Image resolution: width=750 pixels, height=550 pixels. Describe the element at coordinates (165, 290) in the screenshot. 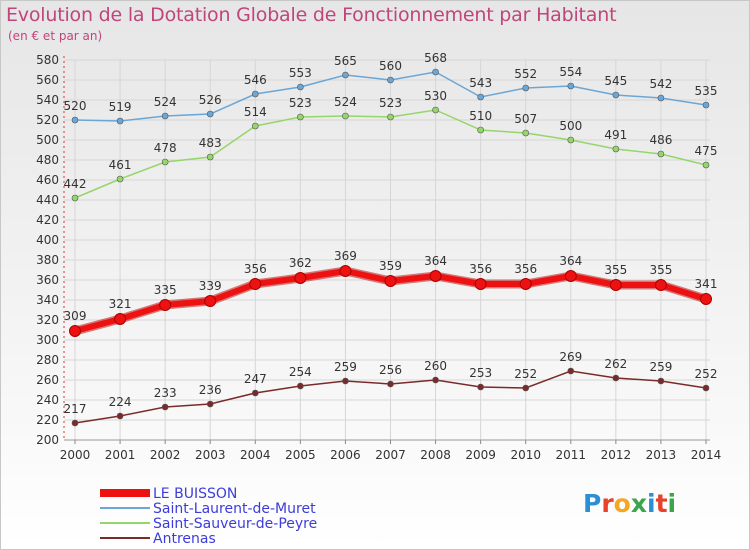

I see `data-label-le-buisson: 335` at that location.